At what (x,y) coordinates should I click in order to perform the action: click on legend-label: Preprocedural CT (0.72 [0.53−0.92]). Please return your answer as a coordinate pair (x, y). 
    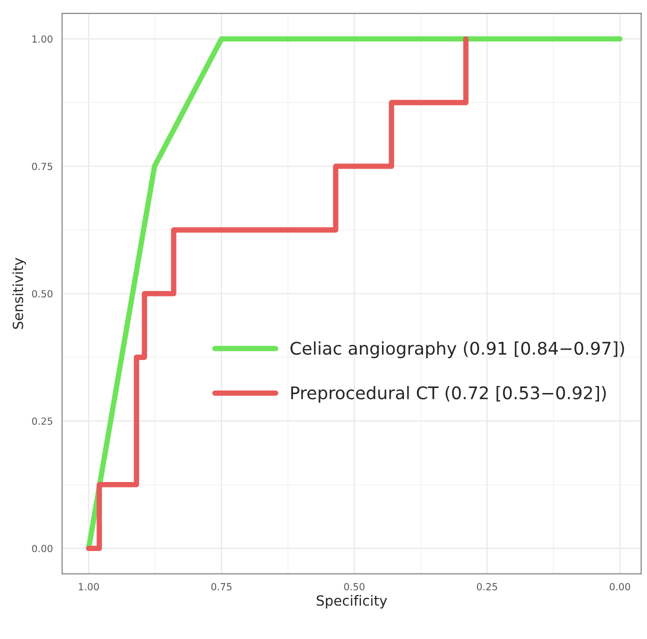
    Looking at the image, I should click on (448, 394).